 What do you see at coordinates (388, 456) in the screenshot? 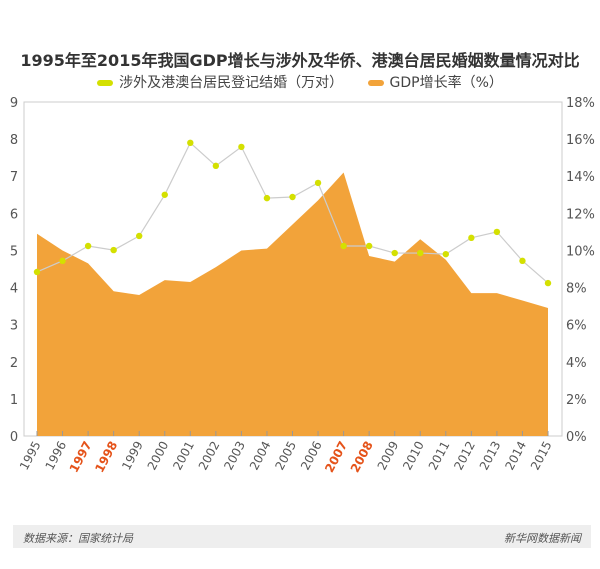
I see `x-tick-label: 2009` at bounding box center [388, 456].